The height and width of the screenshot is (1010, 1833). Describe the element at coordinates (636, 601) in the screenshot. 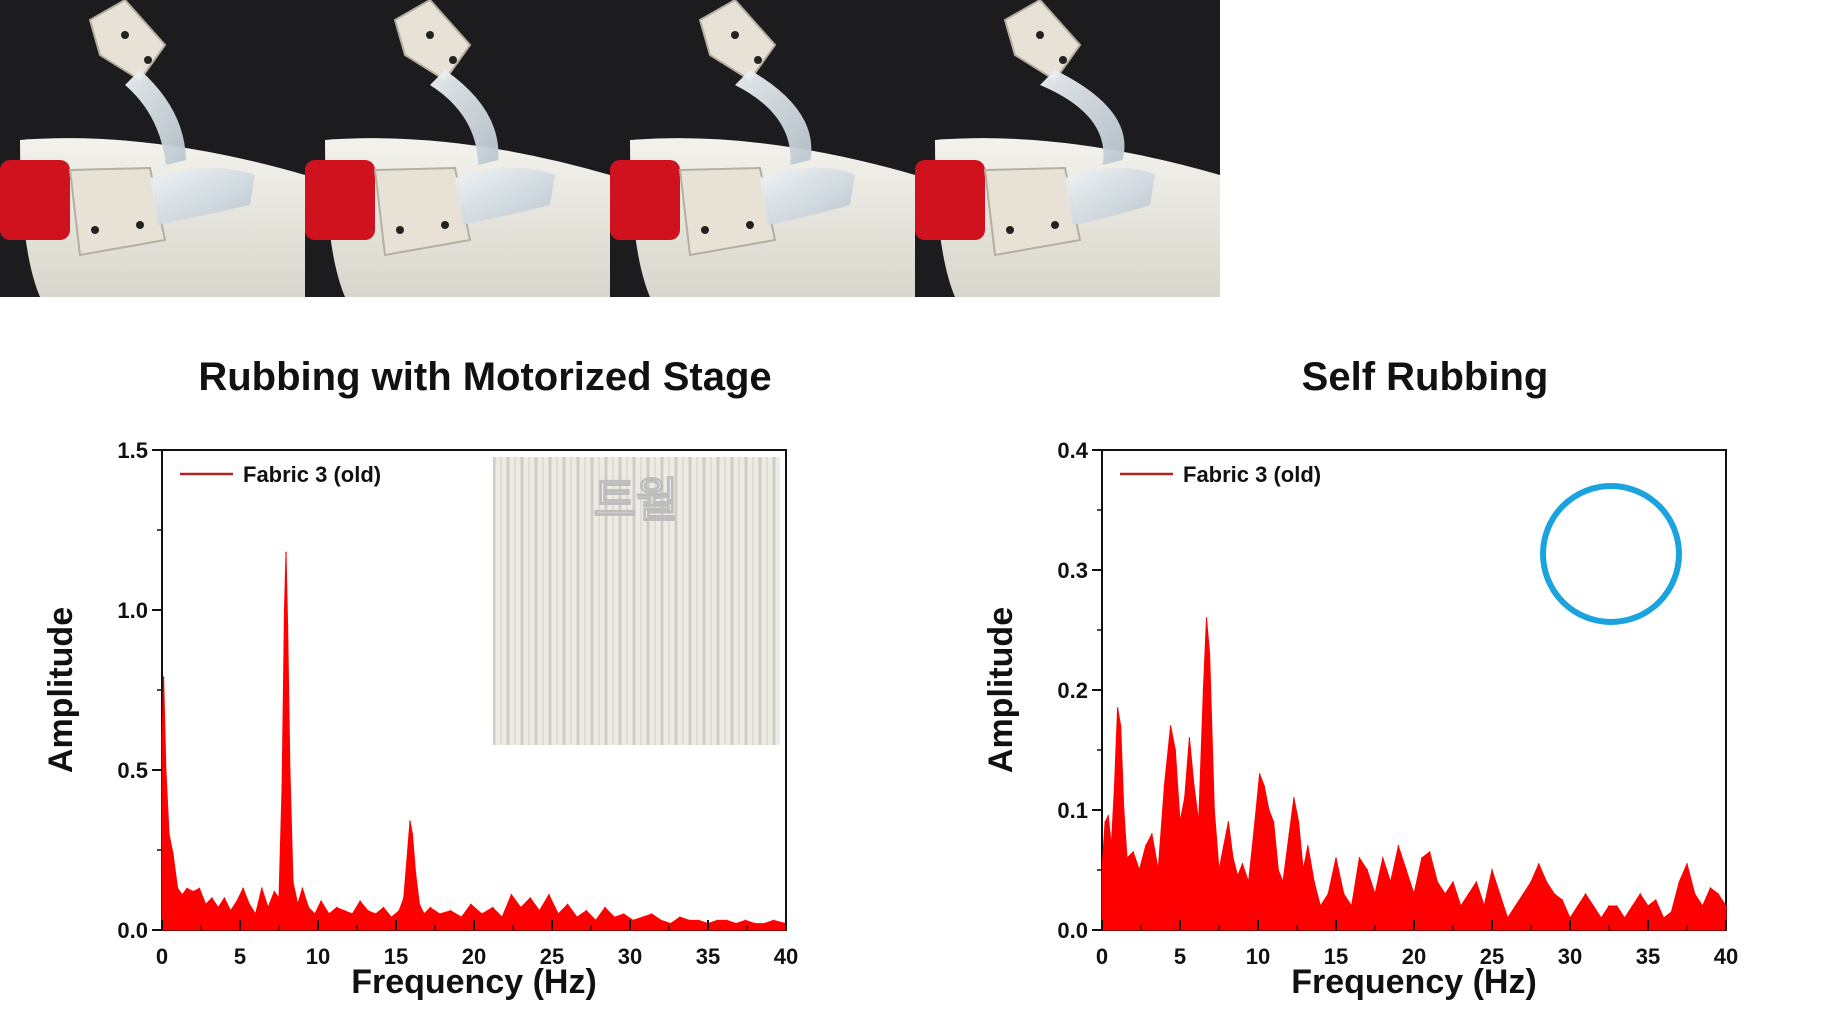

I see `inset-fabric-image` at that location.